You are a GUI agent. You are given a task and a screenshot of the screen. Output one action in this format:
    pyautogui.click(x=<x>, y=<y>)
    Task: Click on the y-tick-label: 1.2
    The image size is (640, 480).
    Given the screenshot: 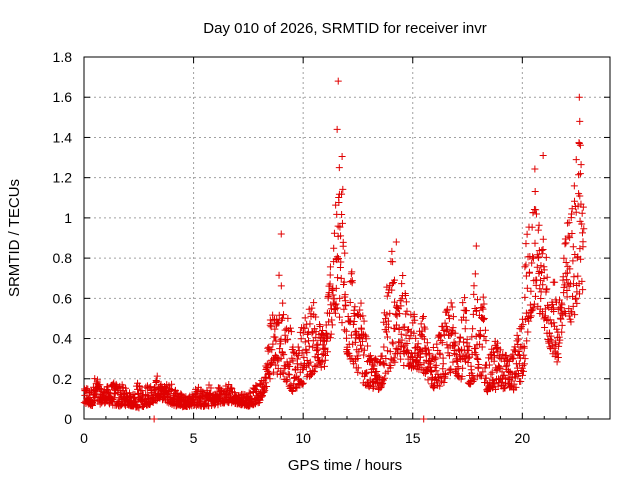 What is the action you would take?
    pyautogui.click(x=63, y=178)
    